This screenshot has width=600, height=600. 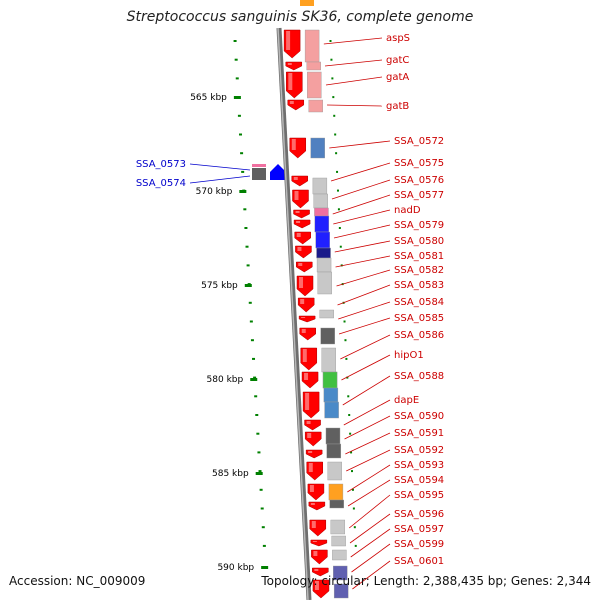 What do you see at coordinates (419, 256) in the screenshot?
I see `gene-label-ssa-0581: SSA_0581` at bounding box center [419, 256].